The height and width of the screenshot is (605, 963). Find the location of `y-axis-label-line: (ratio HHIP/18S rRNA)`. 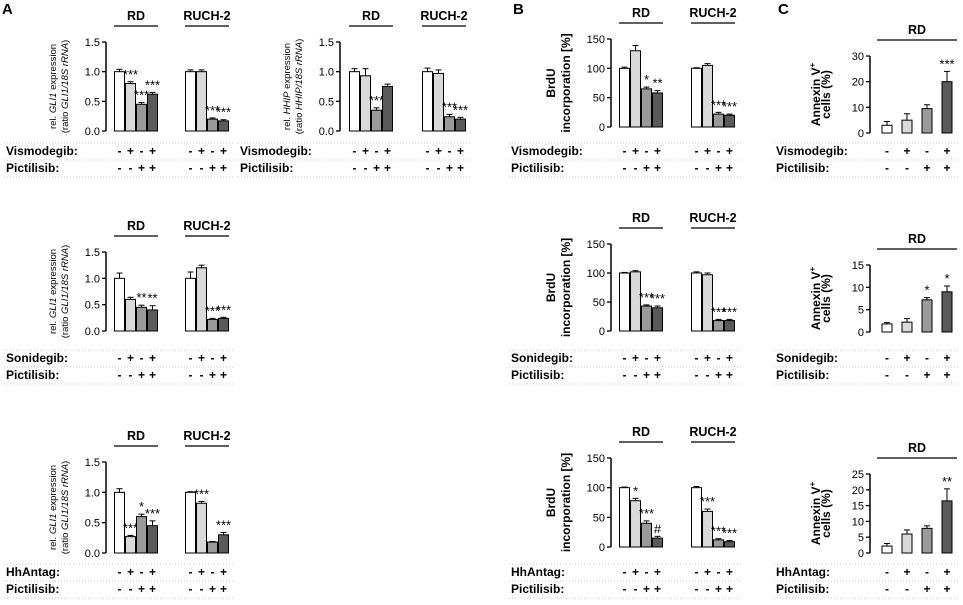

y-axis-label-line: (ratio HHIP/18S rRNA) is located at coordinates (299, 87).